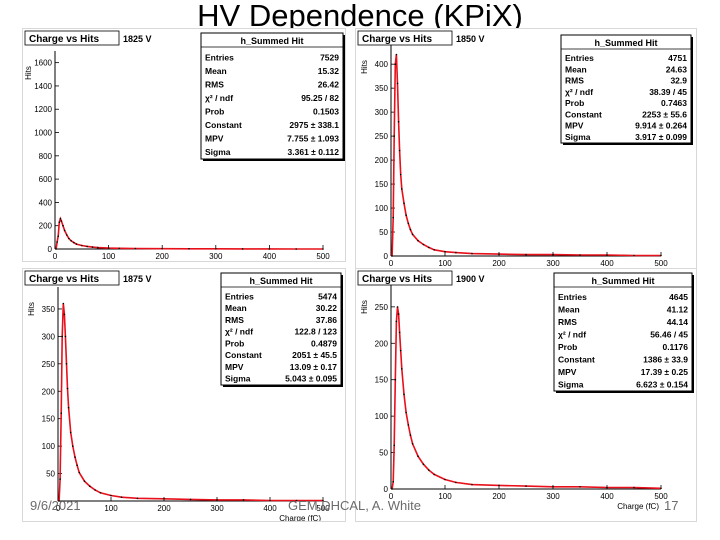 The width and height of the screenshot is (720, 540). Describe the element at coordinates (239, 332) in the screenshot. I see `stats-label: χ² / ndf` at that location.